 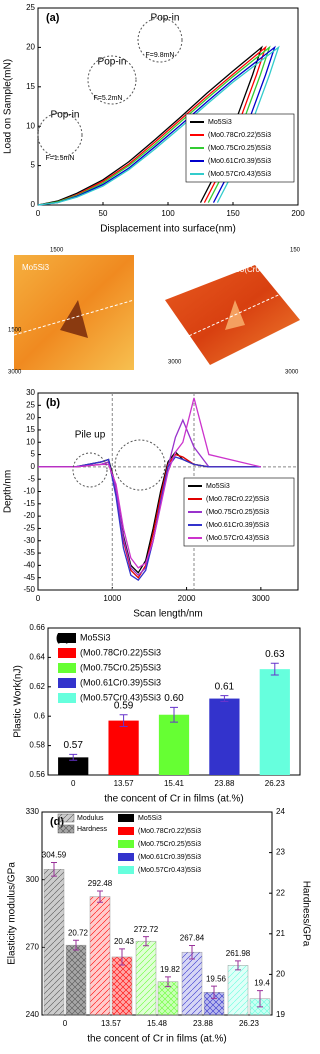 What do you see at coordinates (168, 213) in the screenshot?
I see `x-tick-label: 100` at bounding box center [168, 213].